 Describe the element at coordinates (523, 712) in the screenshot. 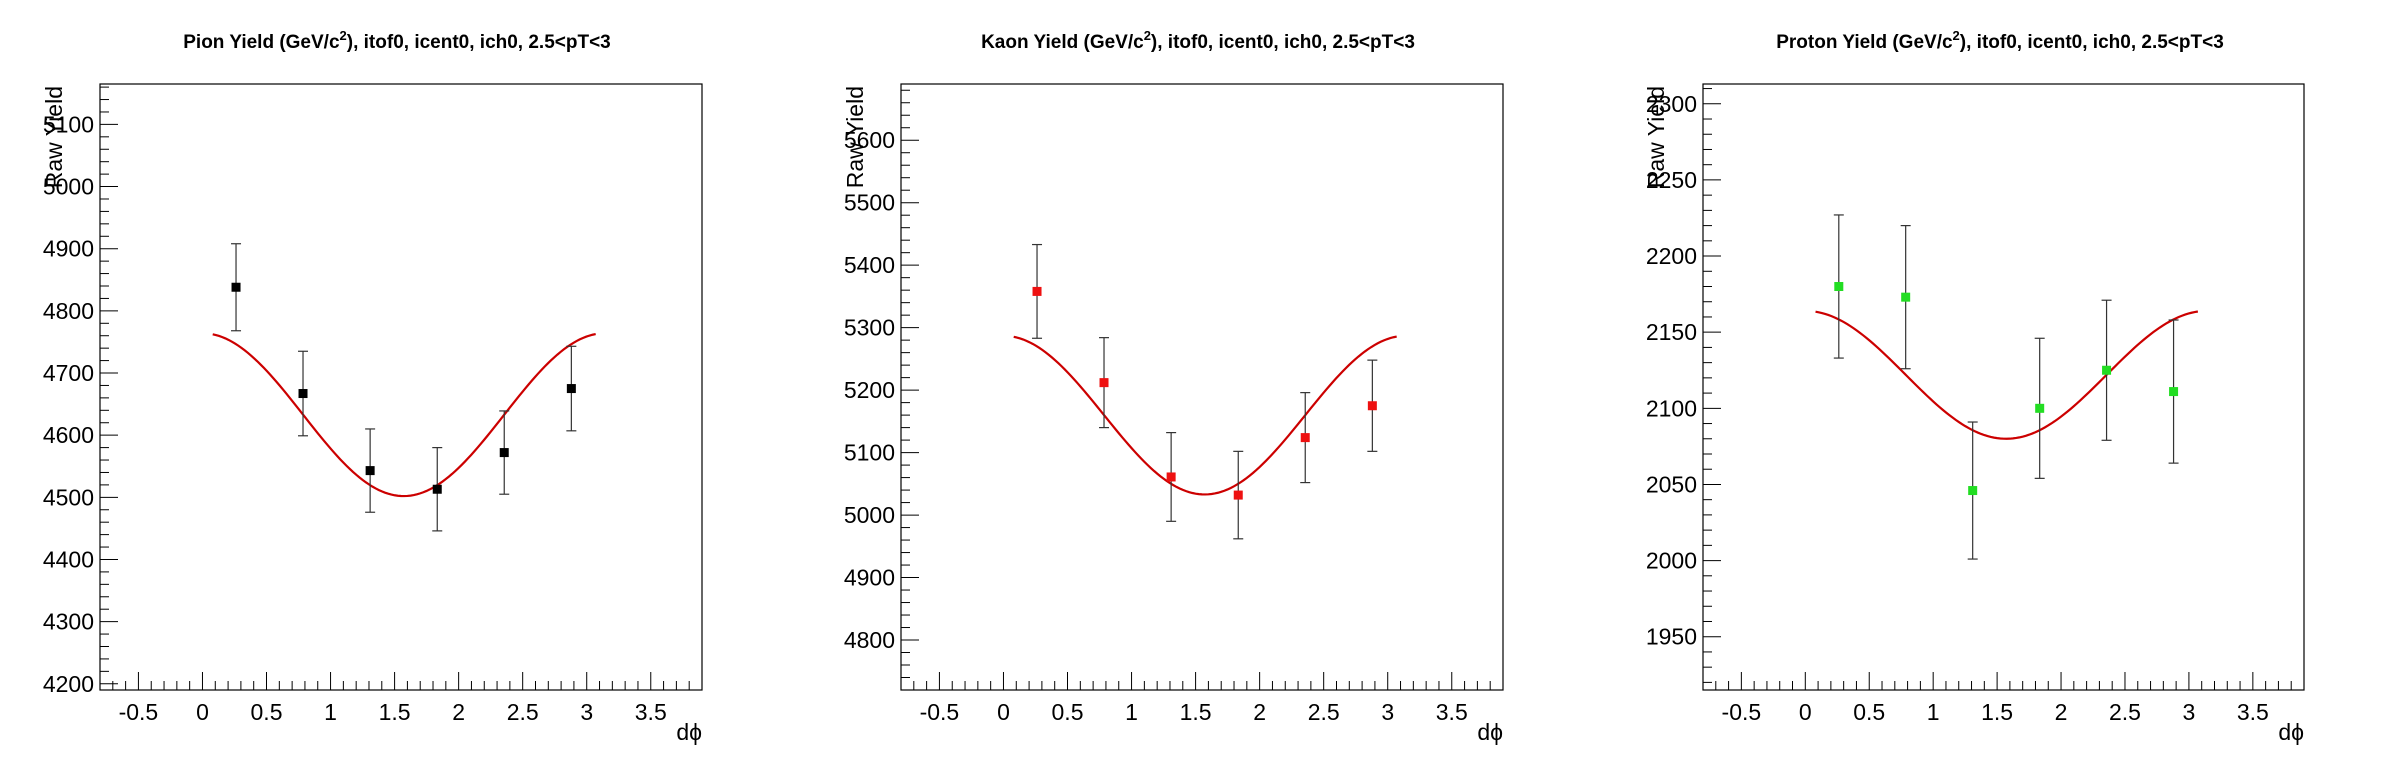

I see `pion-x-tick-label: 2.5` at that location.